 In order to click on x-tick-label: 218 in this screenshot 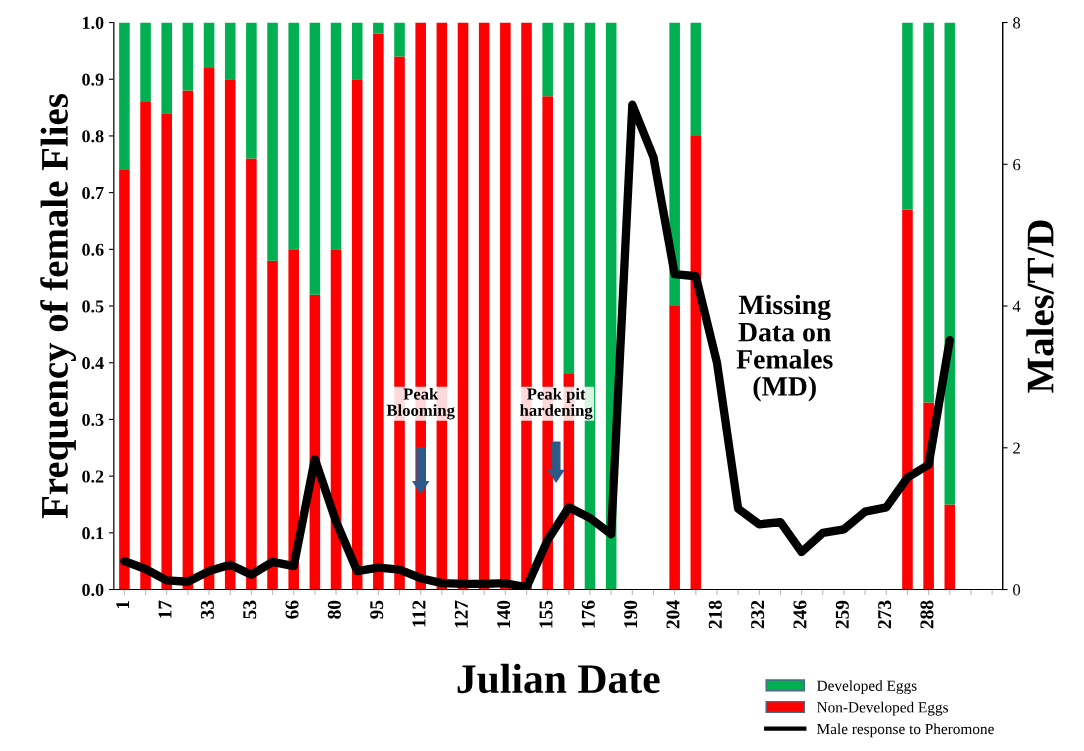, I will do `click(715, 614)`.